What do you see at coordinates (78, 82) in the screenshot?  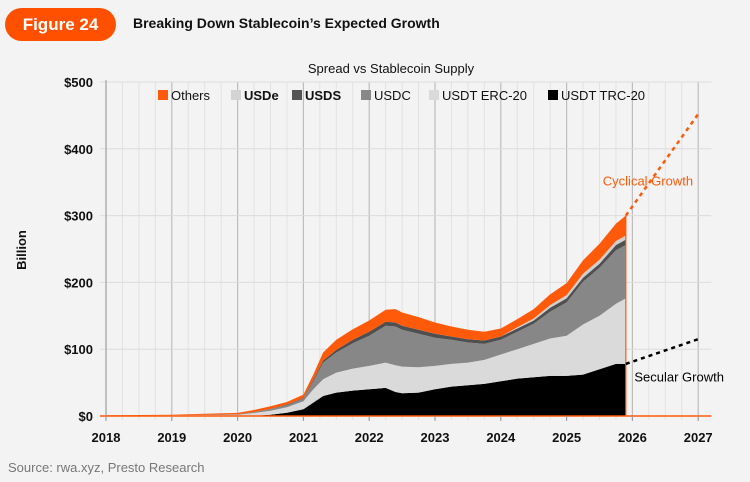 I see `y-tick-label: $500` at bounding box center [78, 82].